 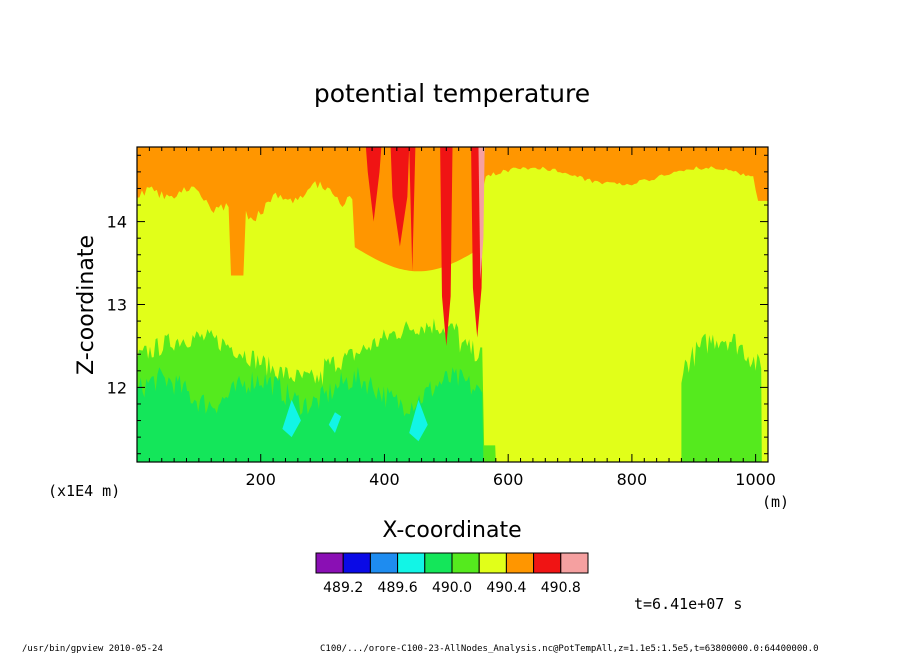 I want to click on y-tick-label: 12, so click(x=117, y=387).